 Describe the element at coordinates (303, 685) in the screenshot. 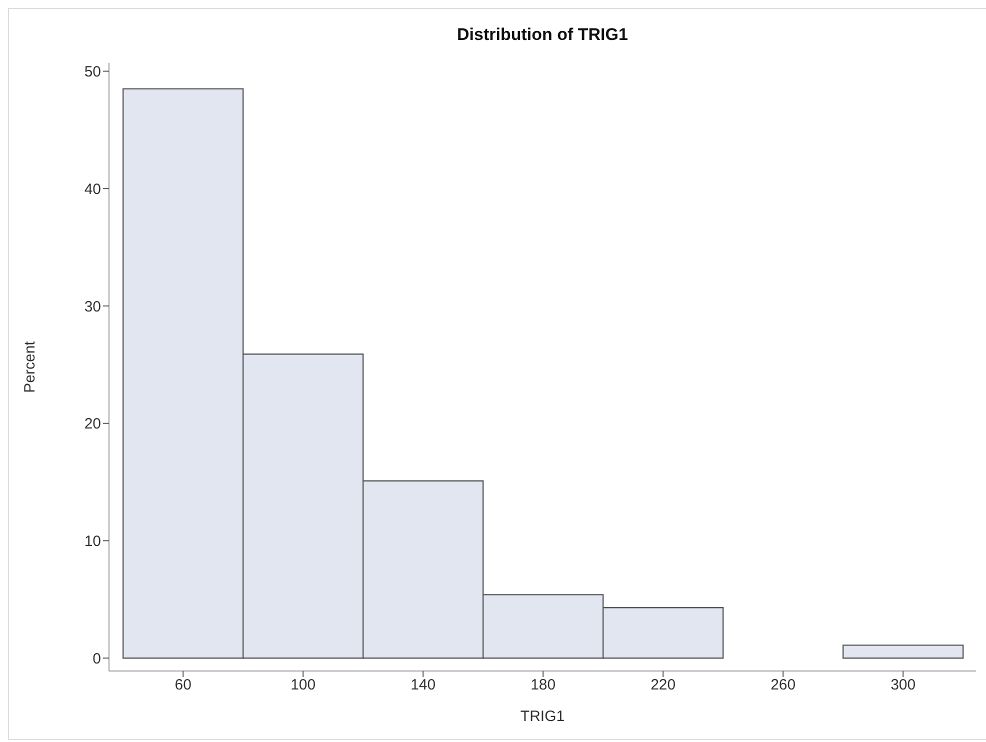

I see `x-tick-label: 100` at that location.